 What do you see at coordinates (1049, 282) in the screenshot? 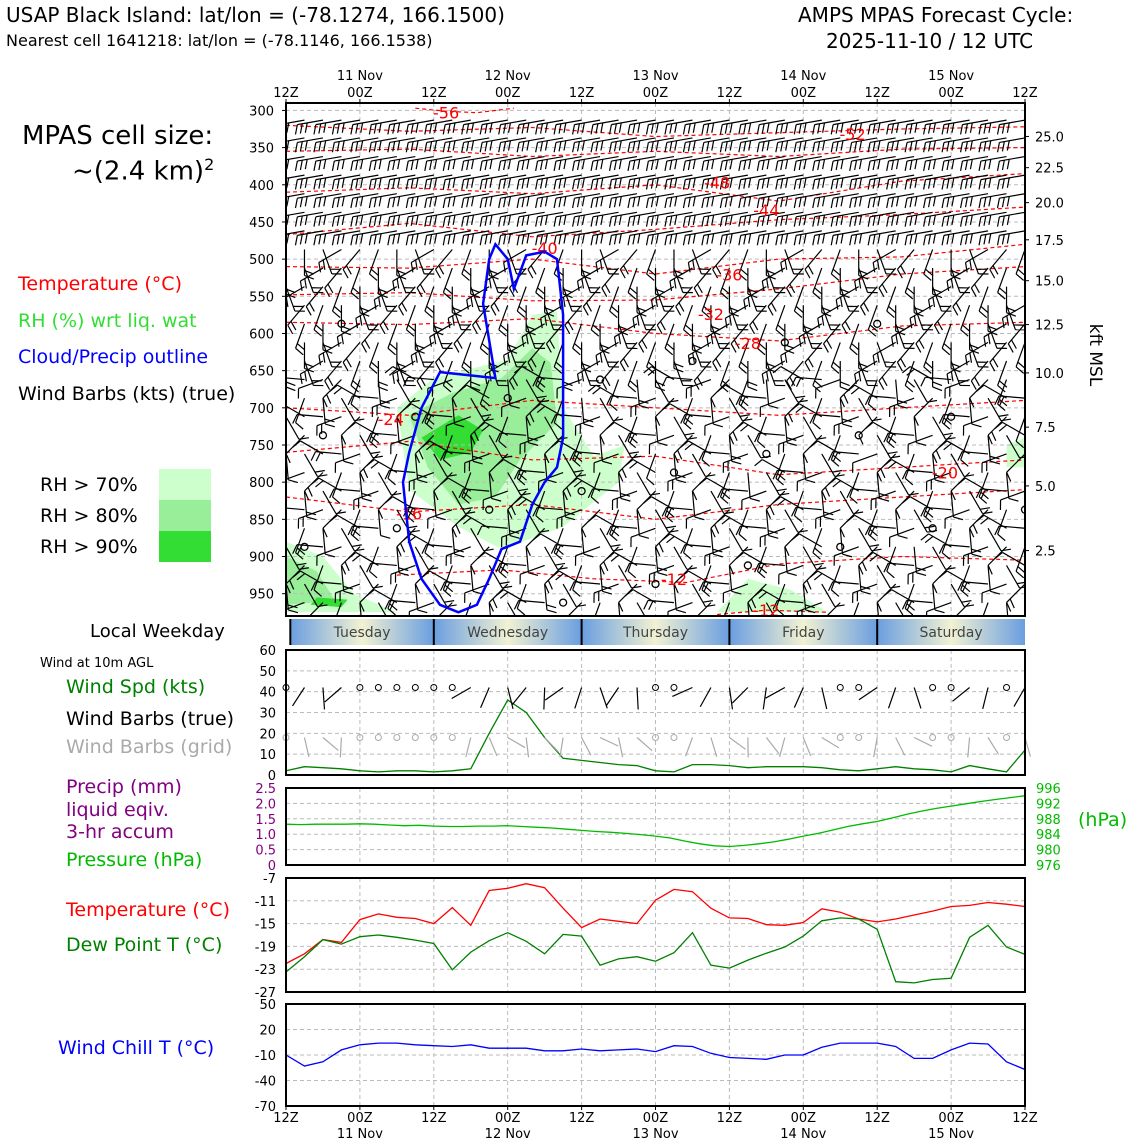
I see `height-tick-label: 15.0` at bounding box center [1049, 282].